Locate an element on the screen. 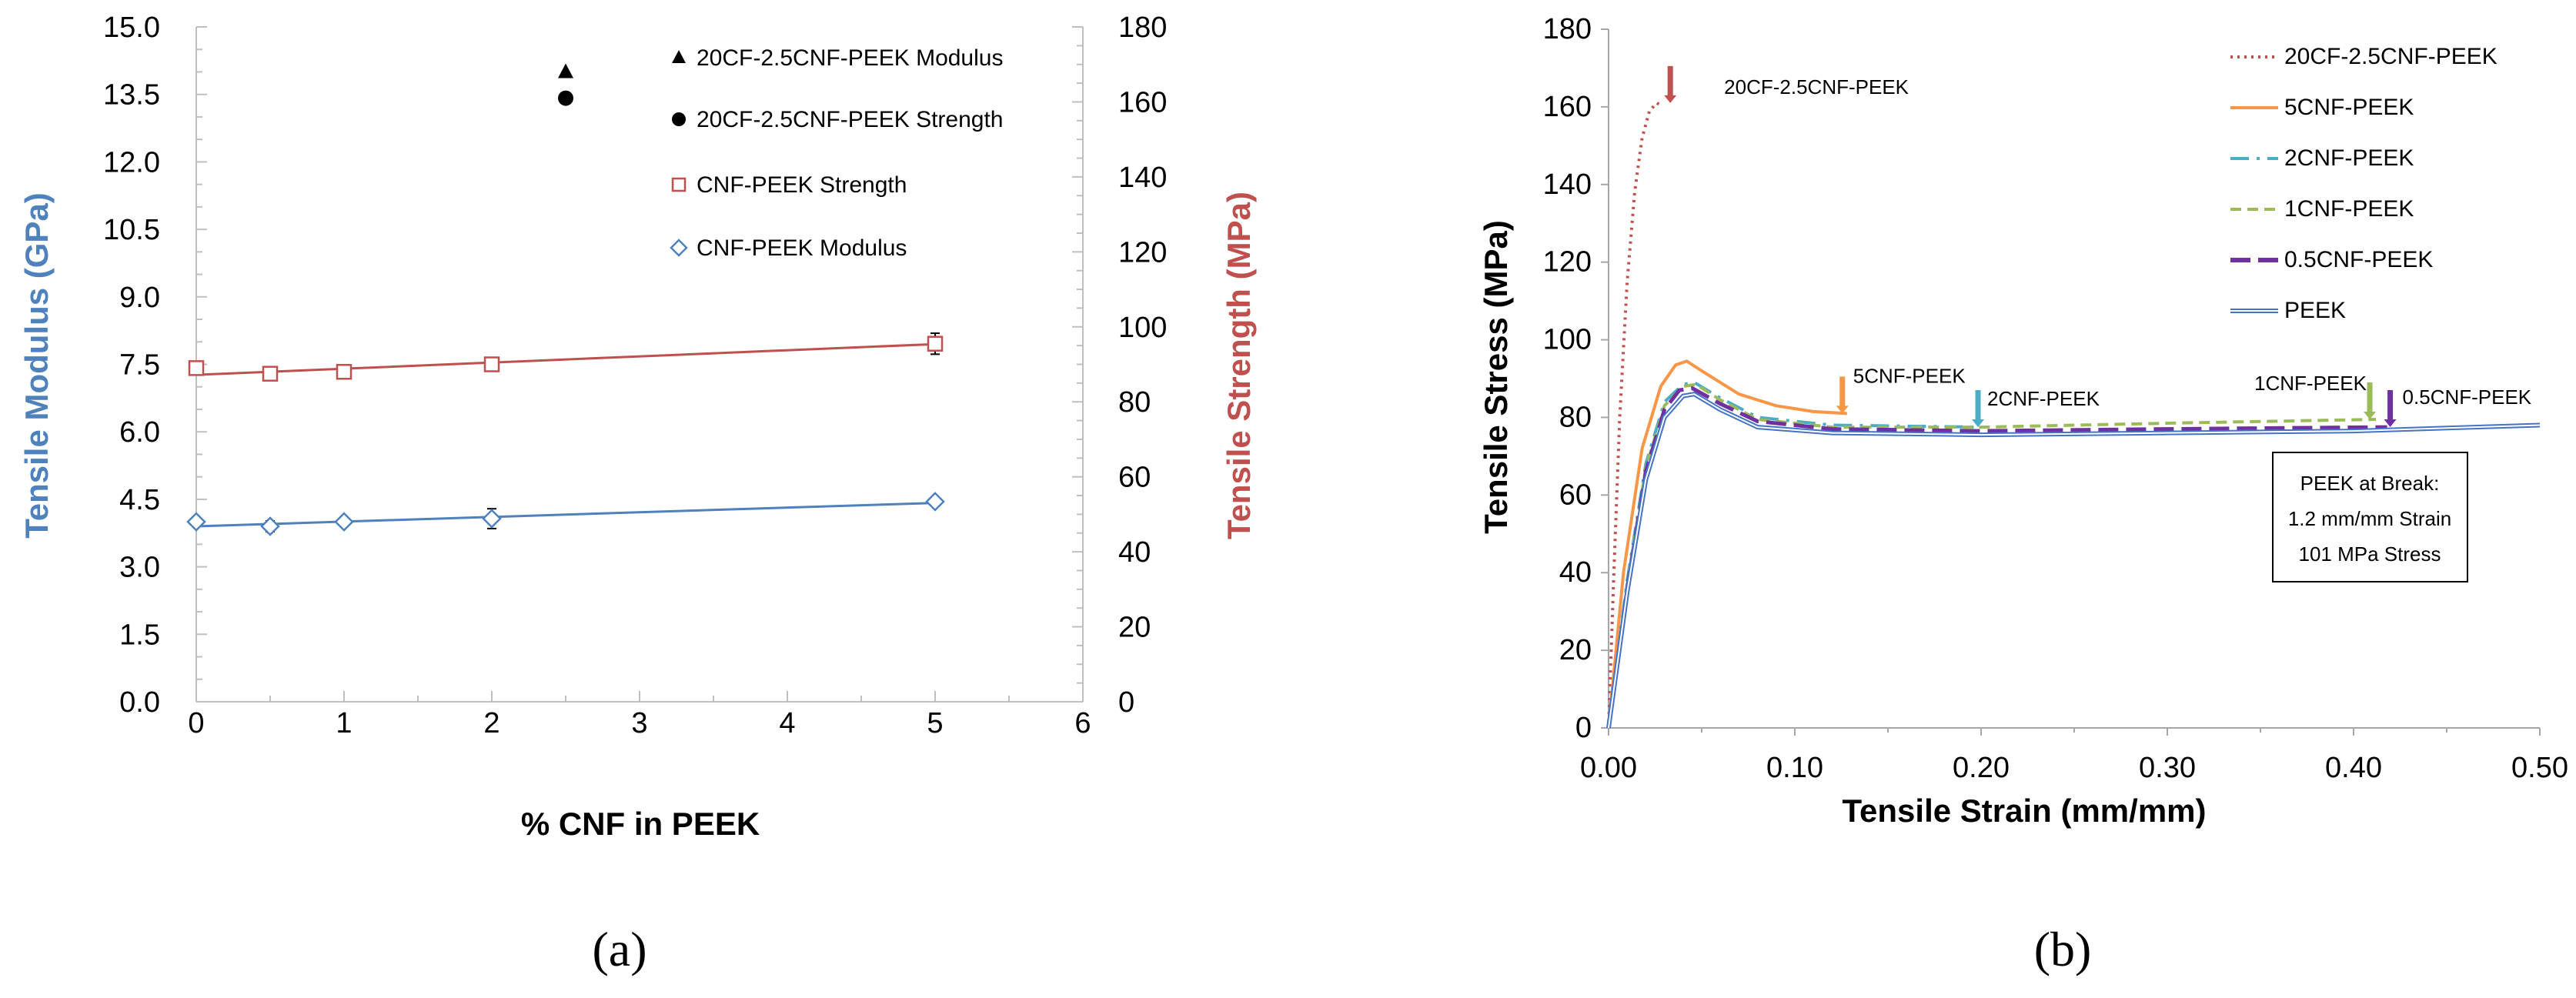 This screenshot has height=998, width=2576. b-note-line: 1.2 mm/mm Strain is located at coordinates (2369, 518).